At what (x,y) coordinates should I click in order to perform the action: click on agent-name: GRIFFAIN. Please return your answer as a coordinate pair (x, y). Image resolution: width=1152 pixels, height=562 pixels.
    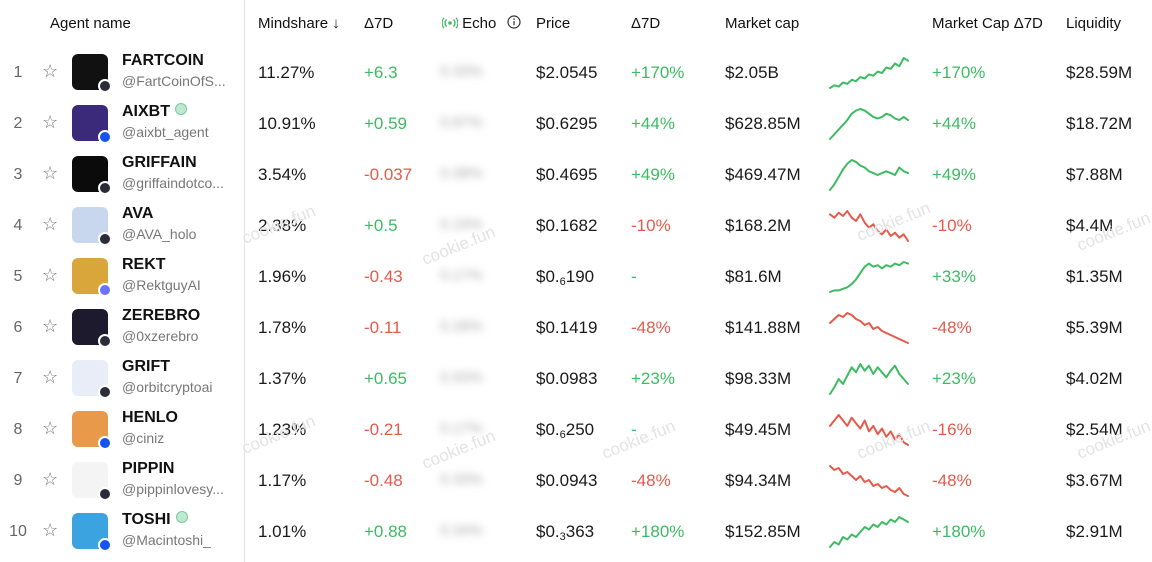
    Looking at the image, I should click on (159, 163).